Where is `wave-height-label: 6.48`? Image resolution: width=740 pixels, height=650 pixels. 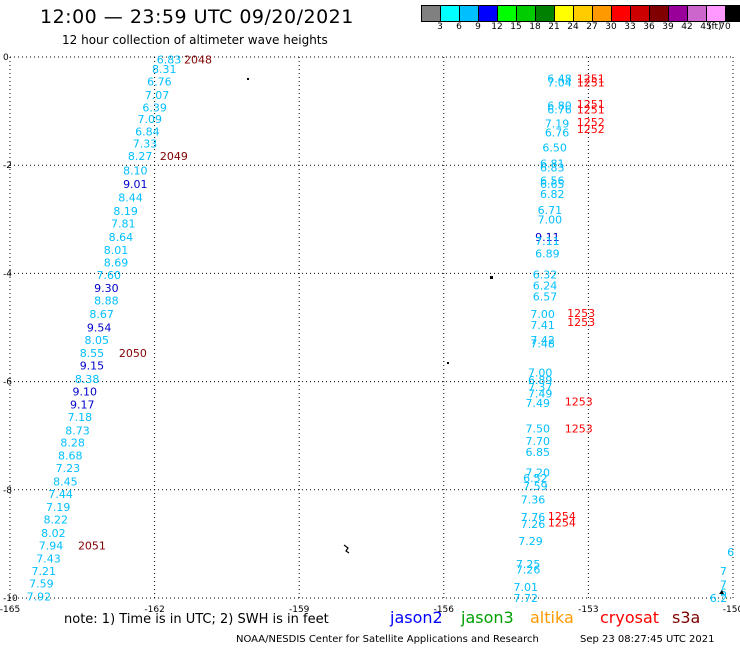 wave-height-label: 6.48 is located at coordinates (559, 79).